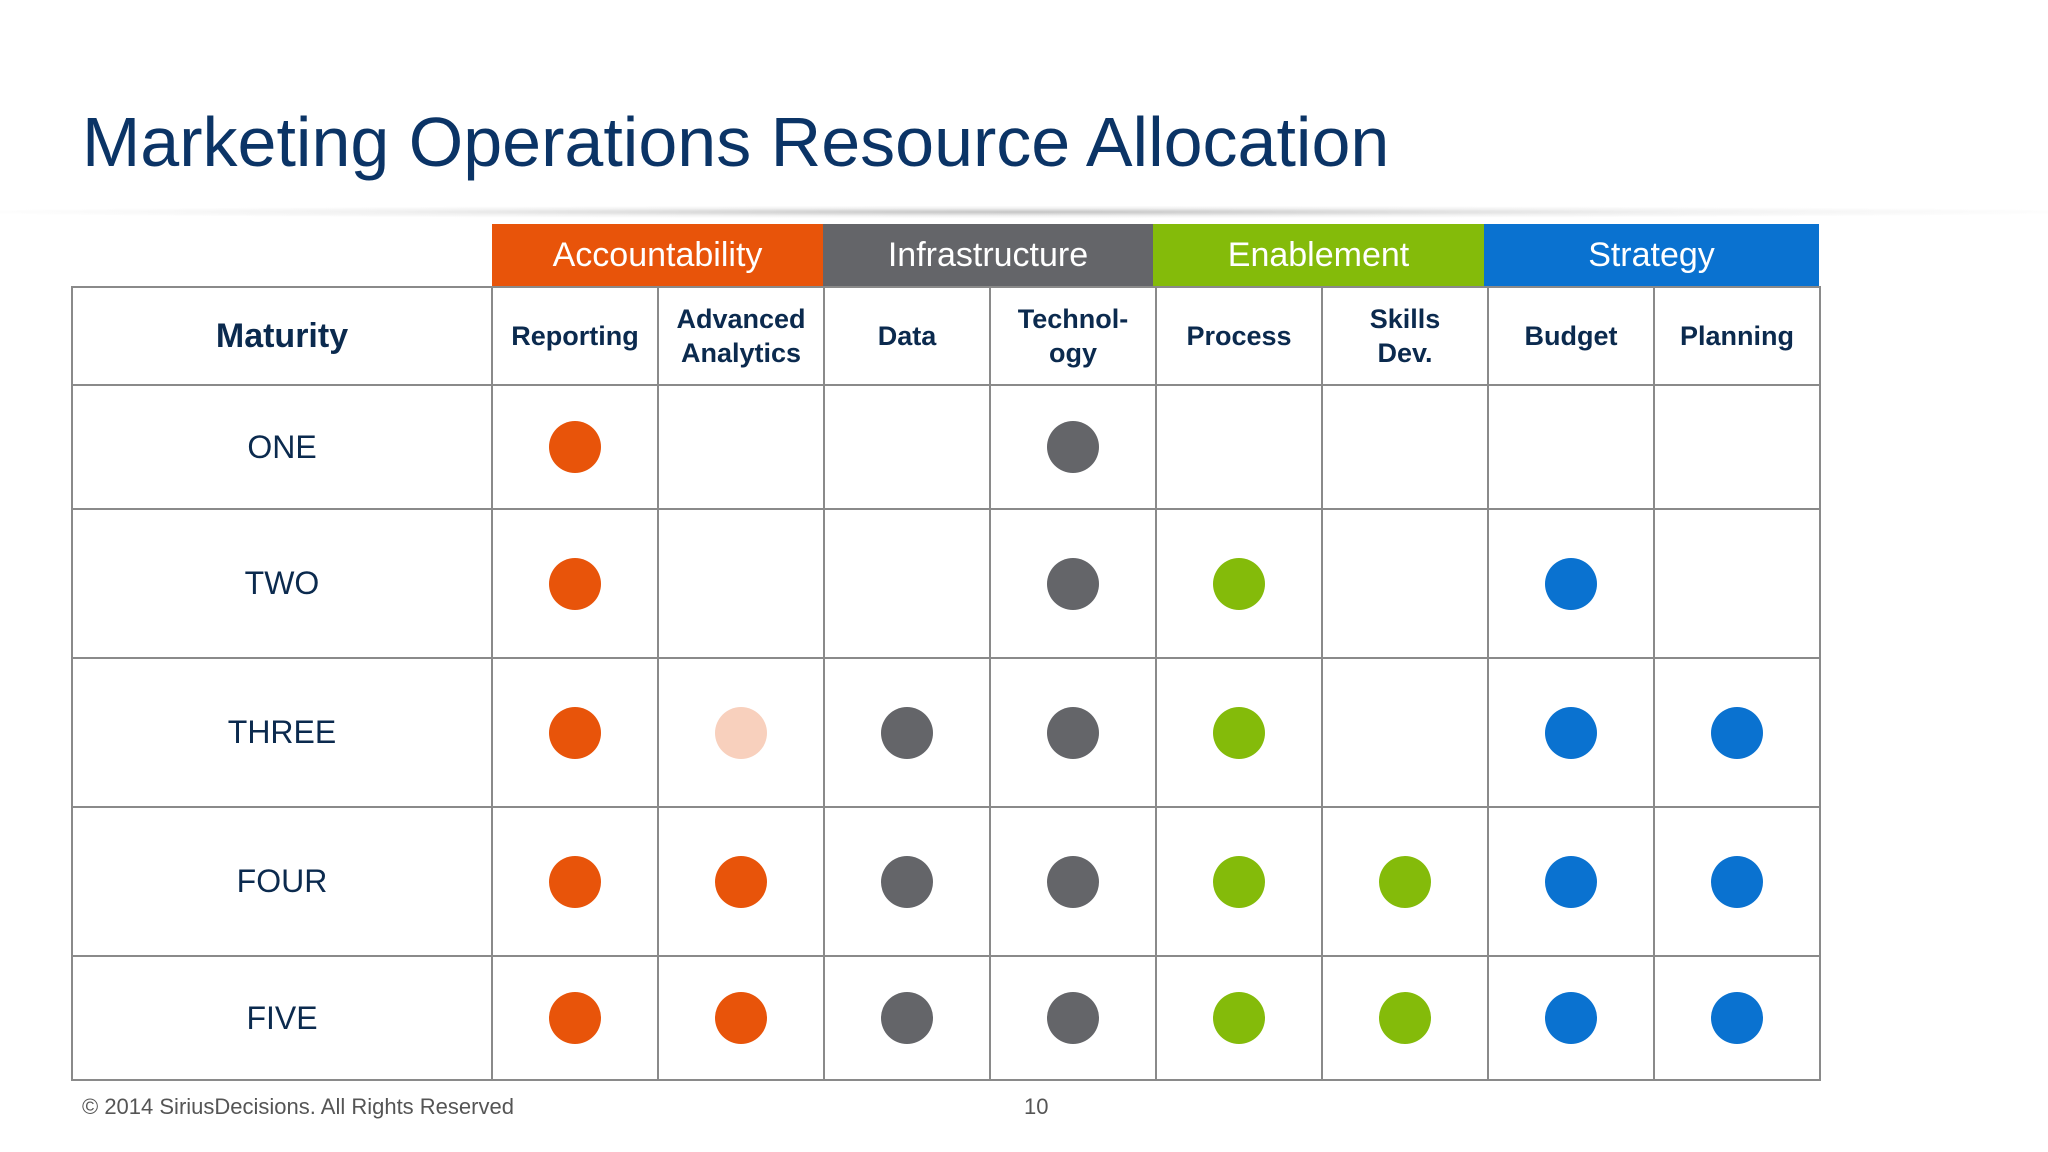  What do you see at coordinates (282, 732) in the screenshot?
I see `maturity-level-label: THREE` at bounding box center [282, 732].